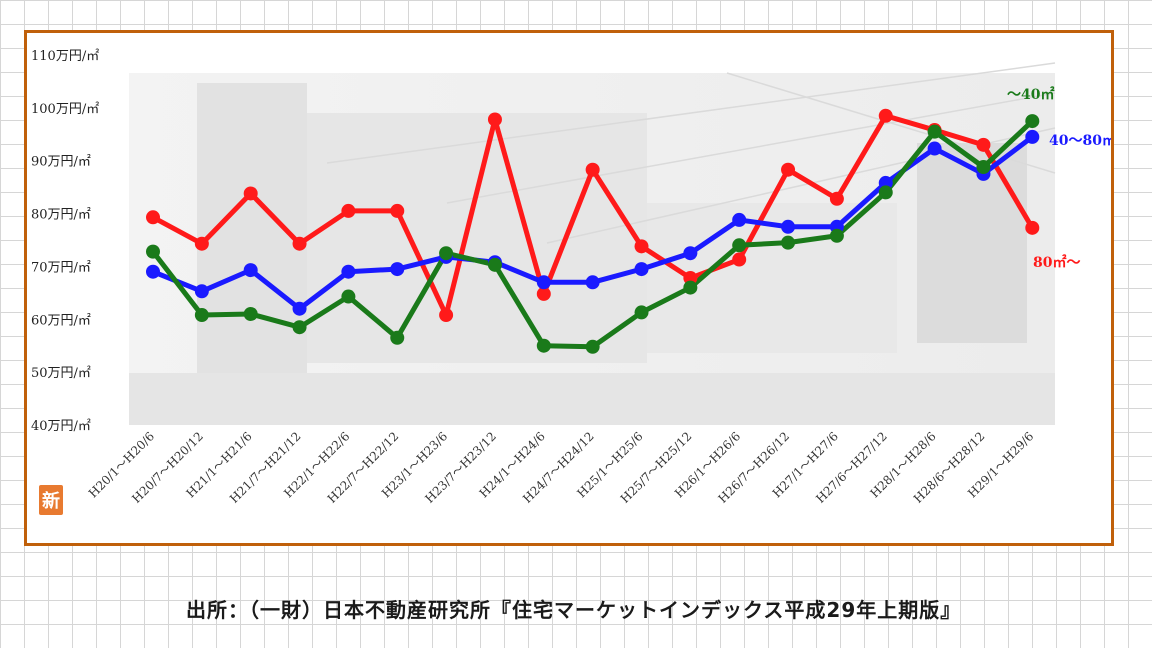 The image size is (1152, 648). What do you see at coordinates (61, 373) in the screenshot?
I see `y-tick-label: 50万円/㎡` at bounding box center [61, 373].